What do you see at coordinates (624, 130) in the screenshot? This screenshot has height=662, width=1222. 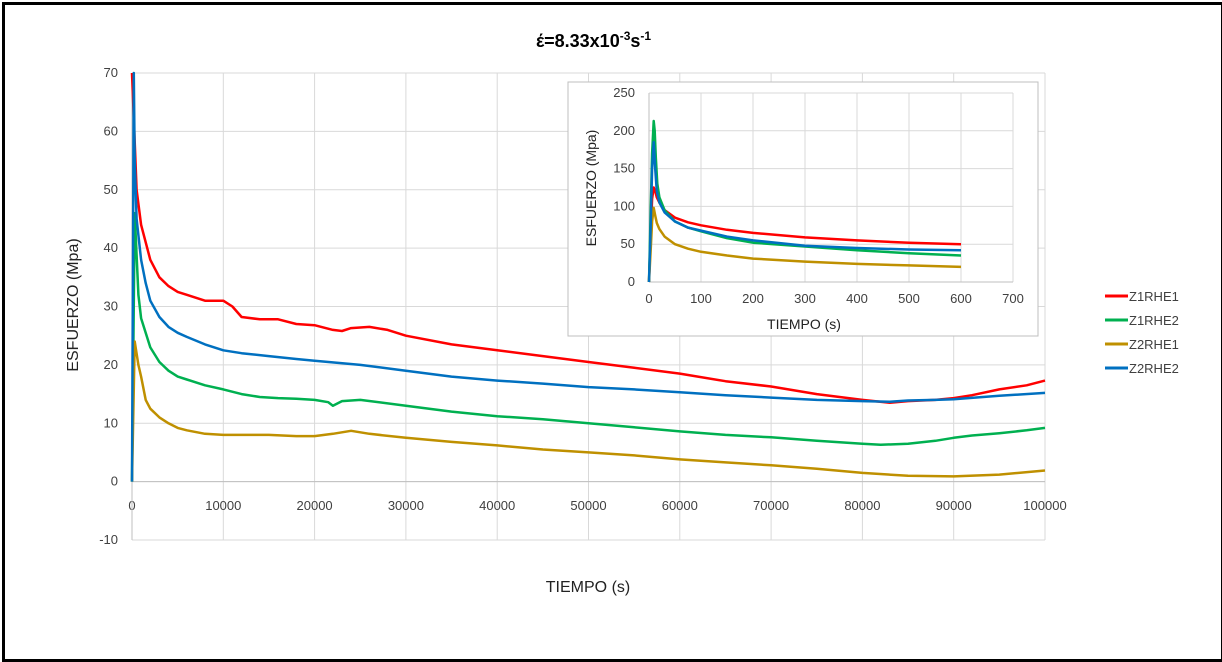 I see `y-tick-label: 200` at bounding box center [624, 130].